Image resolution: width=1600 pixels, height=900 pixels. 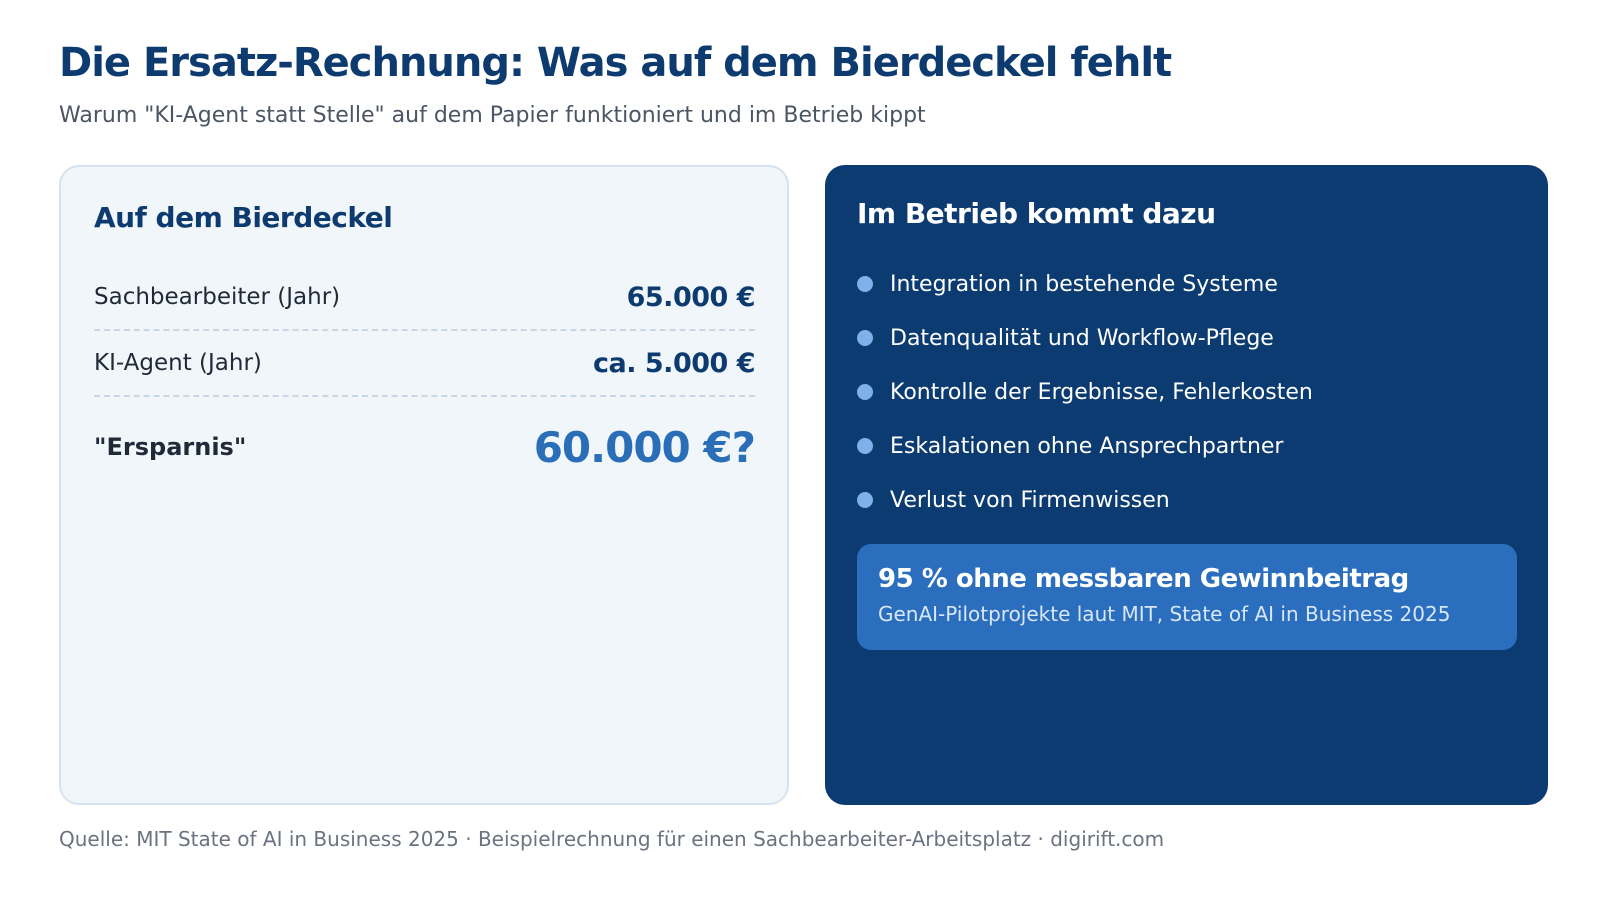 I want to click on cost-row-label: KI-Agent (Jahr), so click(x=178, y=363).